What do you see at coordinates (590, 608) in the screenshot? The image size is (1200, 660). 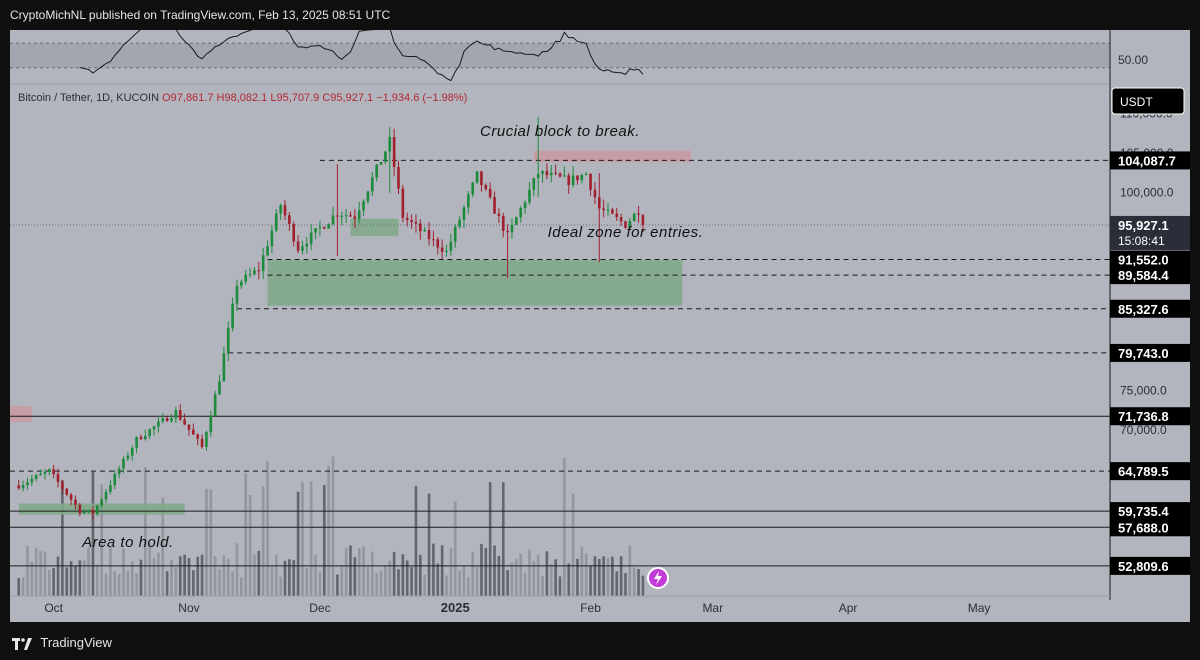 I see `time-tick-label: Feb` at bounding box center [590, 608].